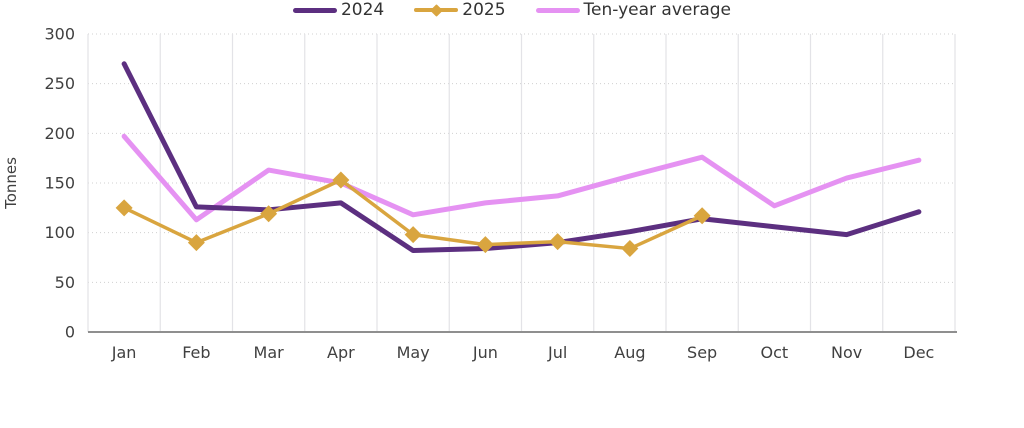  Describe the element at coordinates (124, 352) in the screenshot. I see `x-tick-label: Jan` at that location.